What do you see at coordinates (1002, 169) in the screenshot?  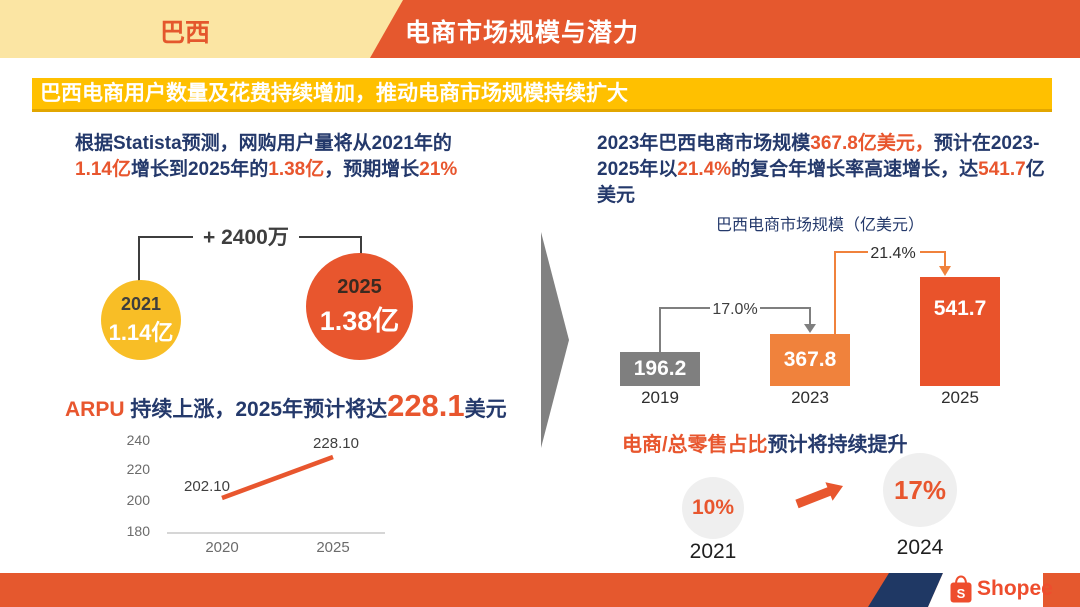 I see `right-intro-highlight-3: 541.7` at bounding box center [1002, 169].